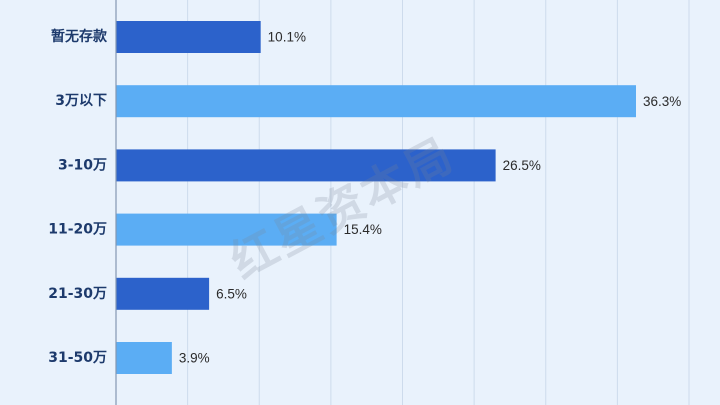 The image size is (720, 405). Describe the element at coordinates (662, 101) in the screenshot. I see `value-label: 36.3%` at that location.